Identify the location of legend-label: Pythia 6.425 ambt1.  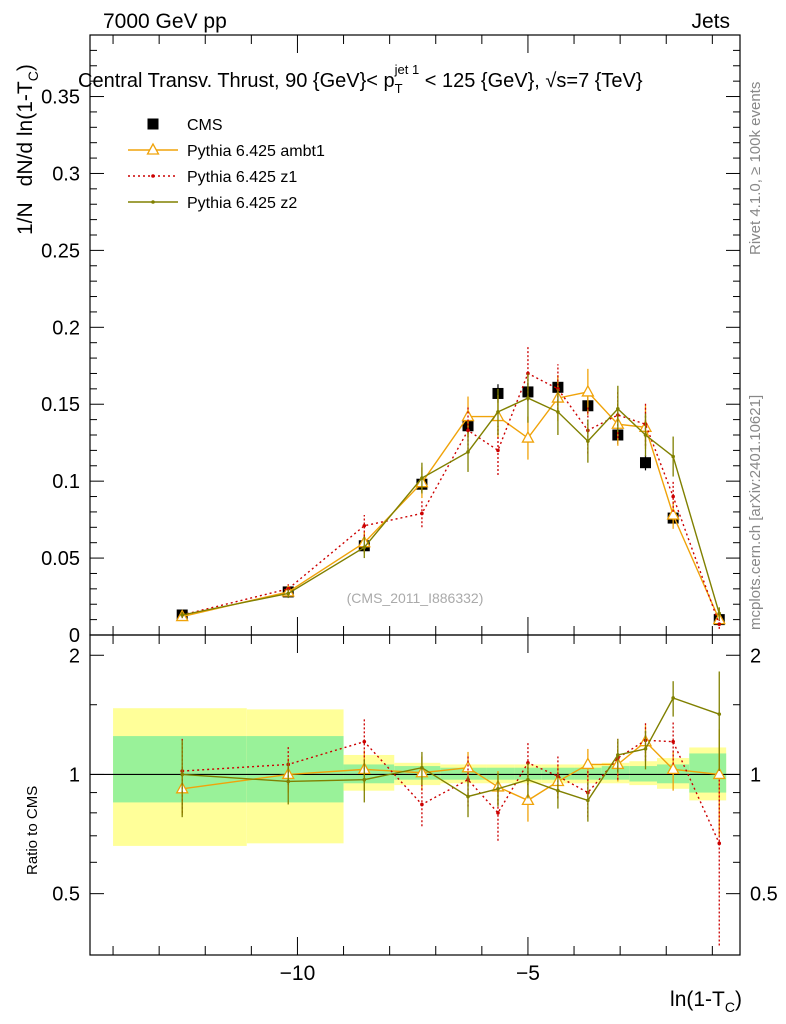
(256, 151).